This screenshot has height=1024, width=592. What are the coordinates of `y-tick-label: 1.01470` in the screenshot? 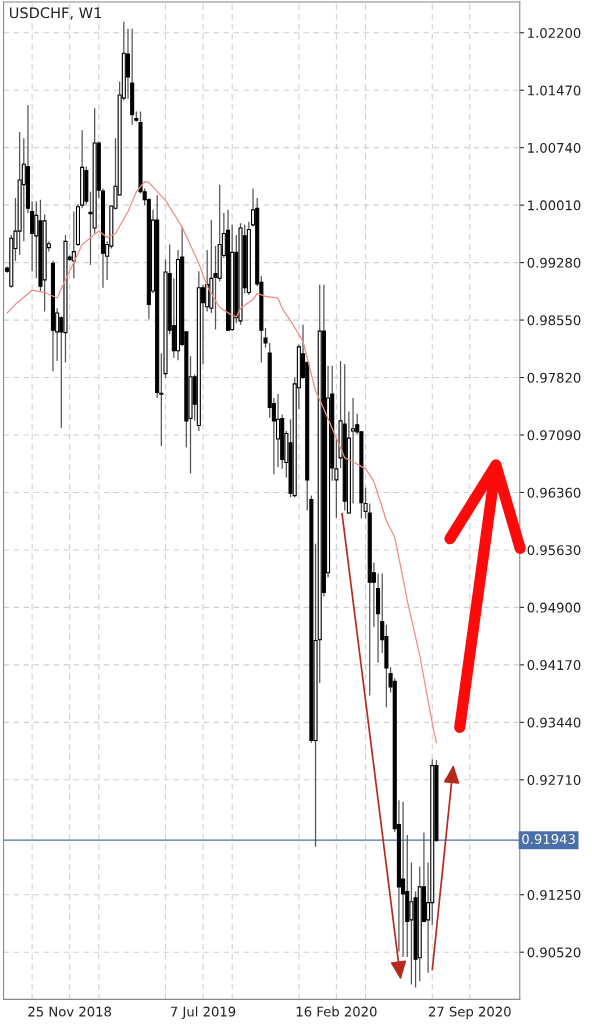 It's located at (554, 90).